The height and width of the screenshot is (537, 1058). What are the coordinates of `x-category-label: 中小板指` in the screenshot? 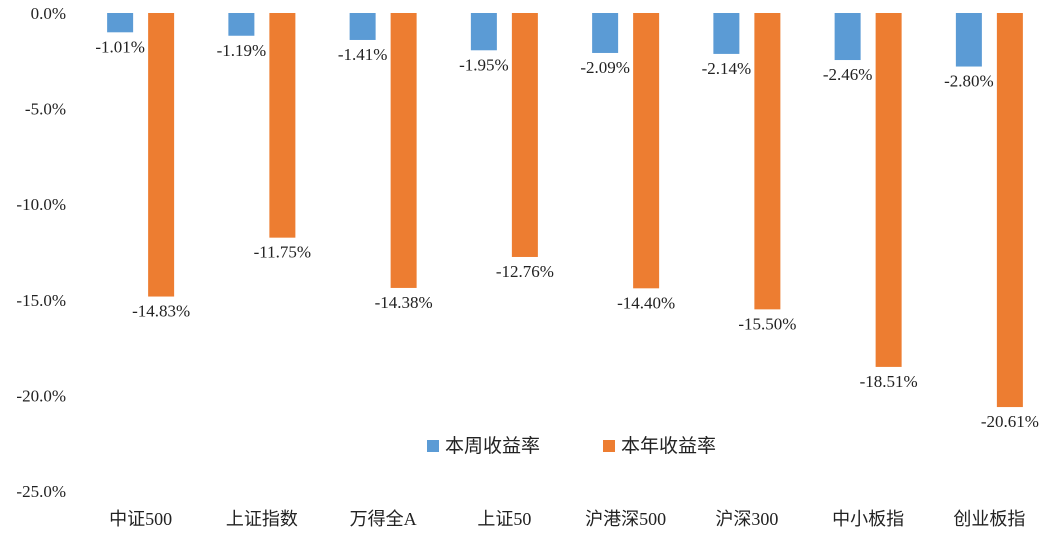 It's located at (868, 519).